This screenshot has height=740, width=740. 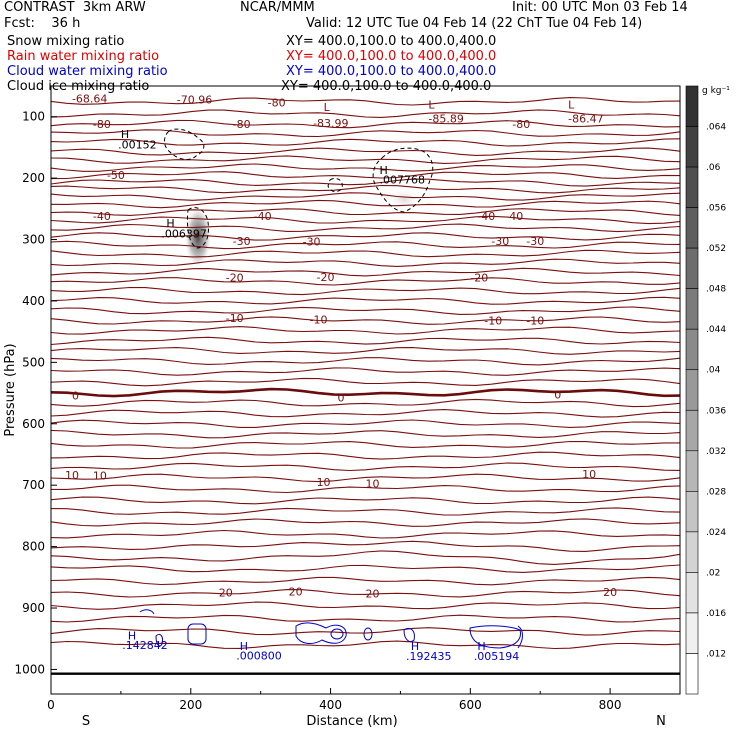 What do you see at coordinates (716, 91) in the screenshot?
I see `colorbar-unit: g kg⁻¹` at bounding box center [716, 91].